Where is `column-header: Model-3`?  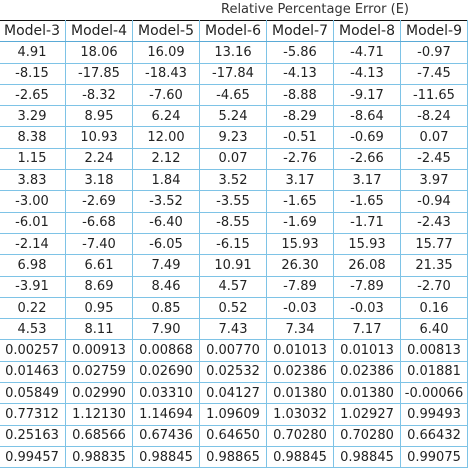 column-header: Model-3 is located at coordinates (33, 31).